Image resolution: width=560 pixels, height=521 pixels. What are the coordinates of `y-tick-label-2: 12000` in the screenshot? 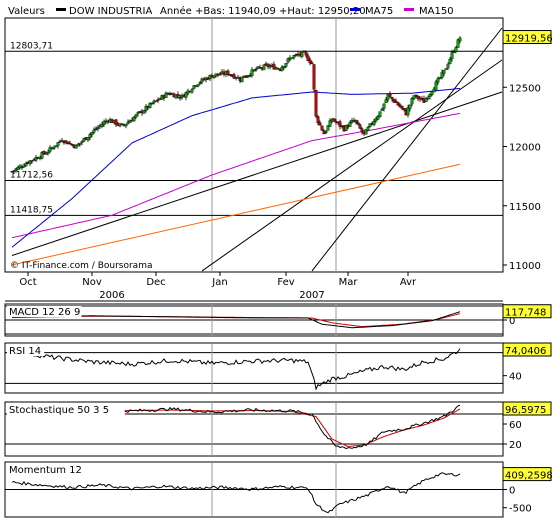 It's located at (525, 148).